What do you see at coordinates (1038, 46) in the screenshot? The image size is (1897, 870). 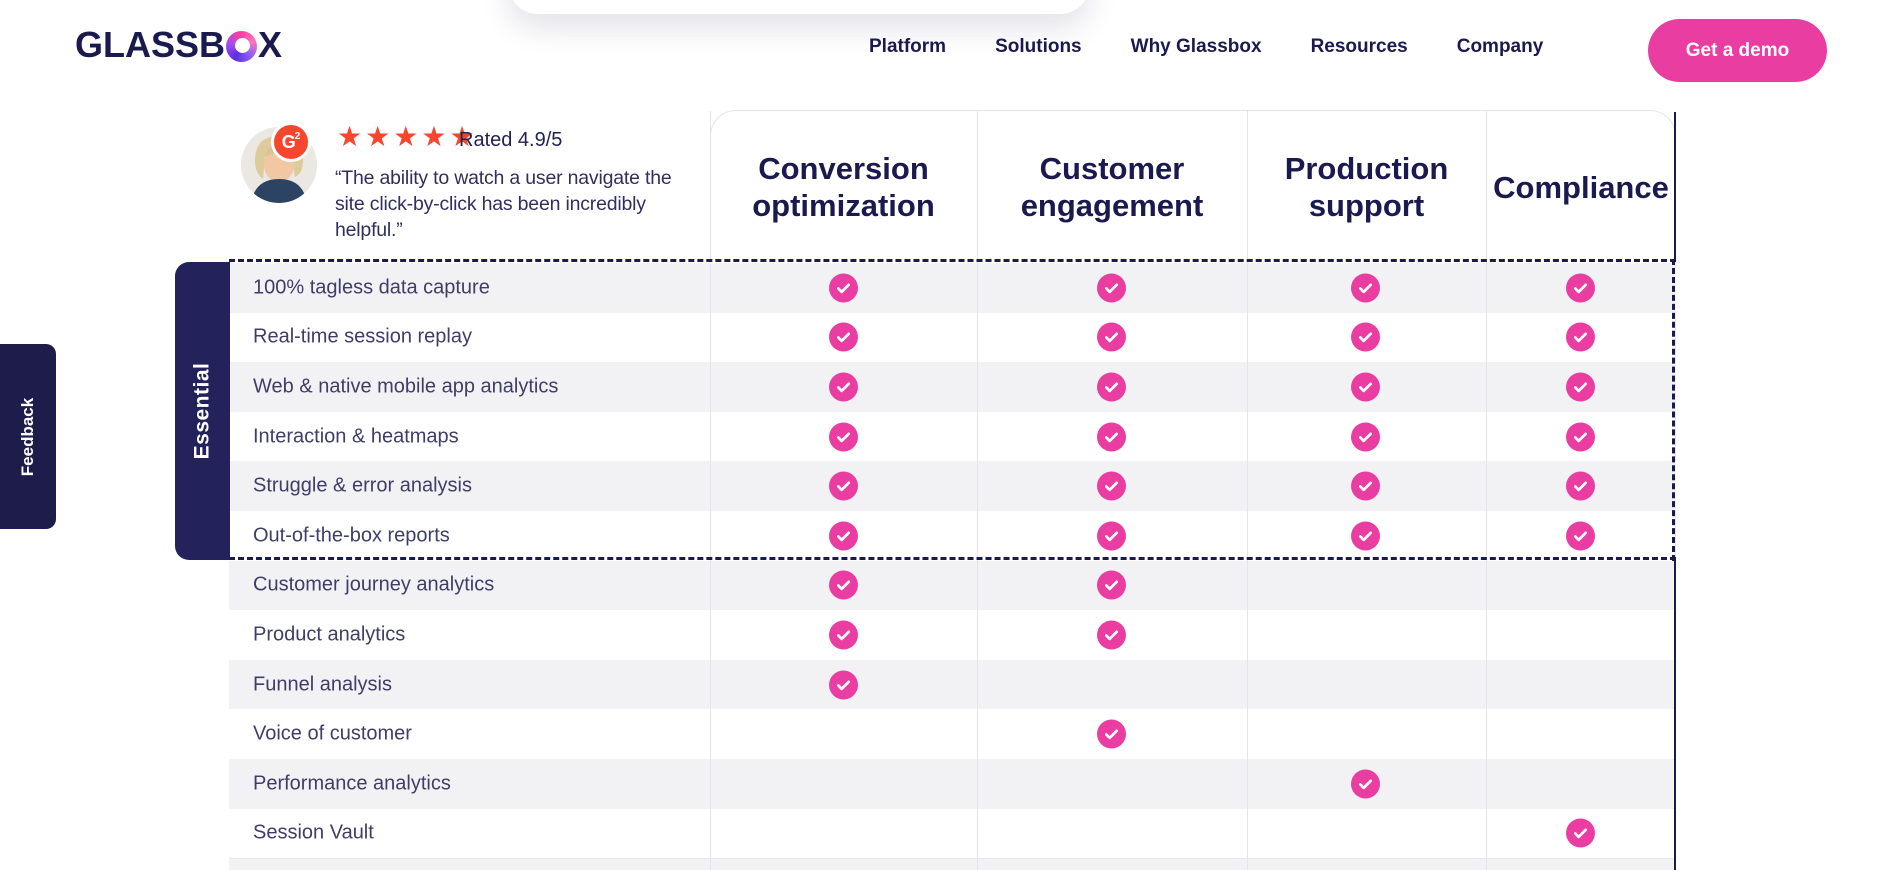 I see `nav-item-solutions: Solutions` at bounding box center [1038, 46].